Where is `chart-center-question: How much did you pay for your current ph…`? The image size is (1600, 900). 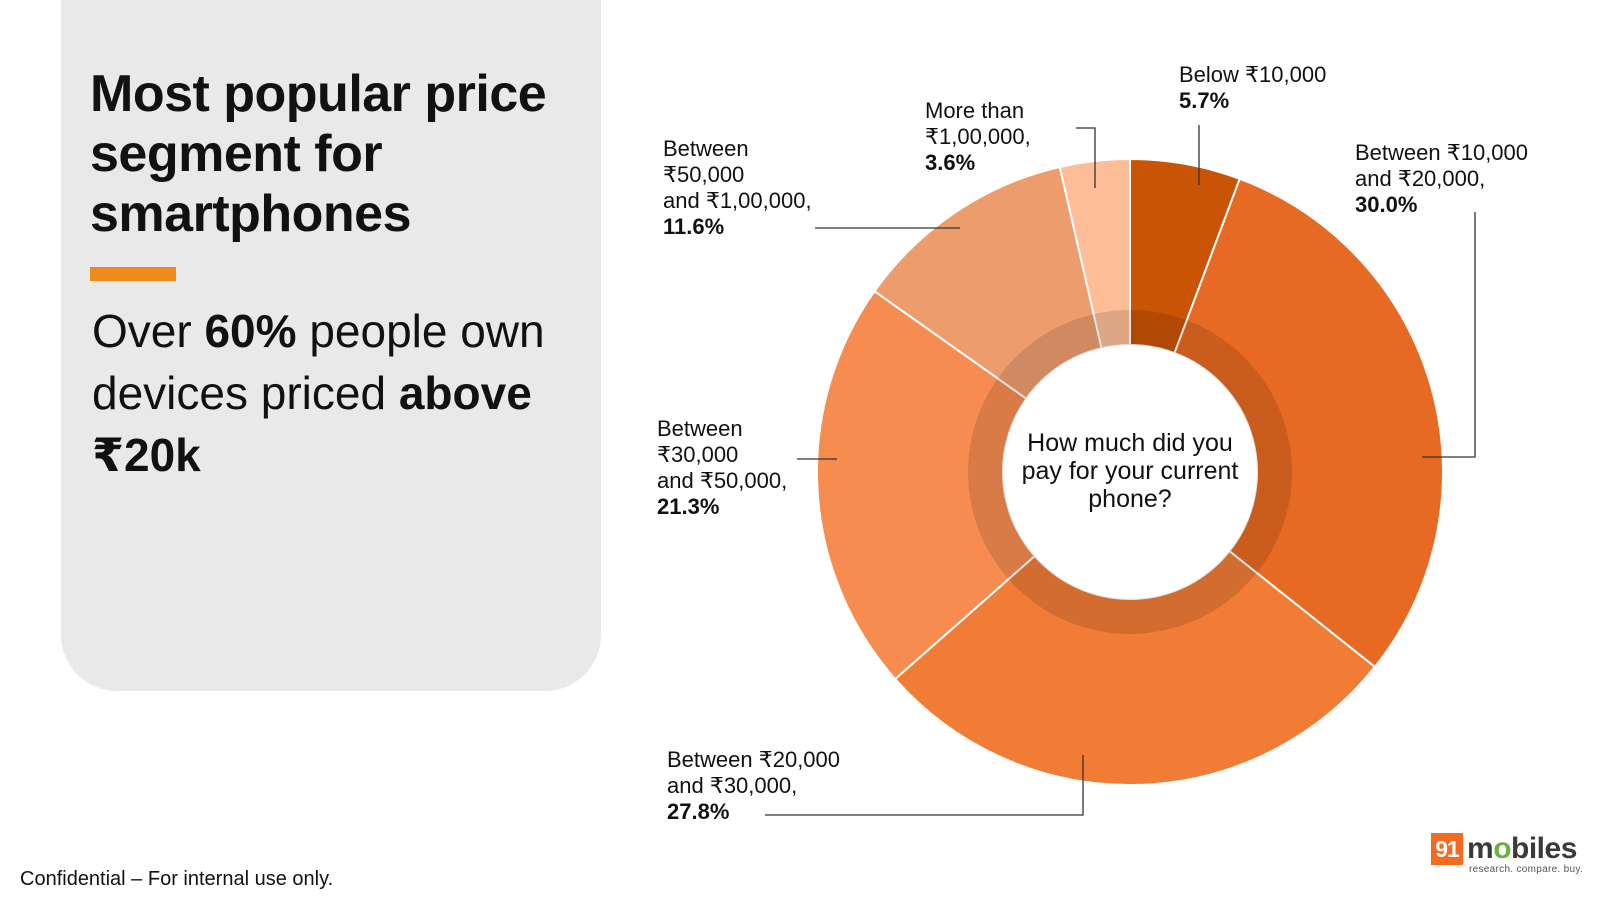 chart-center-question: How much did you pay for your current ph… is located at coordinates (1130, 471).